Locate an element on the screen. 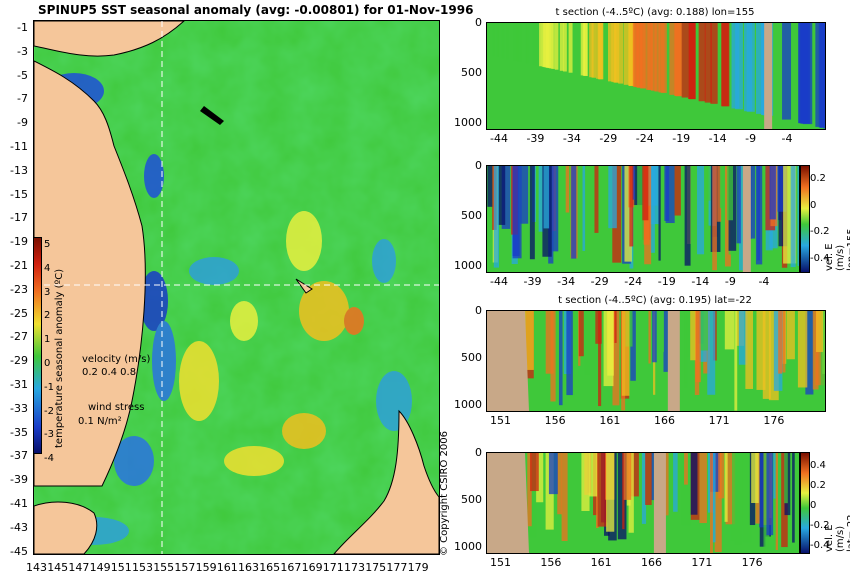 This screenshot has height=580, width=850. section-colorbar-tick: -0.4 is located at coordinates (820, 258).